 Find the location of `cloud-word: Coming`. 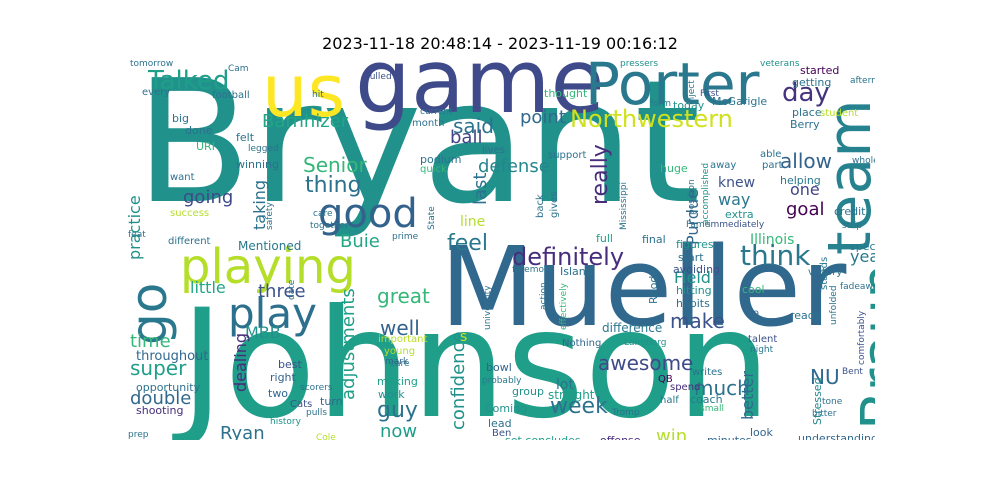

cloud-word: Coming is located at coordinates (506, 408).